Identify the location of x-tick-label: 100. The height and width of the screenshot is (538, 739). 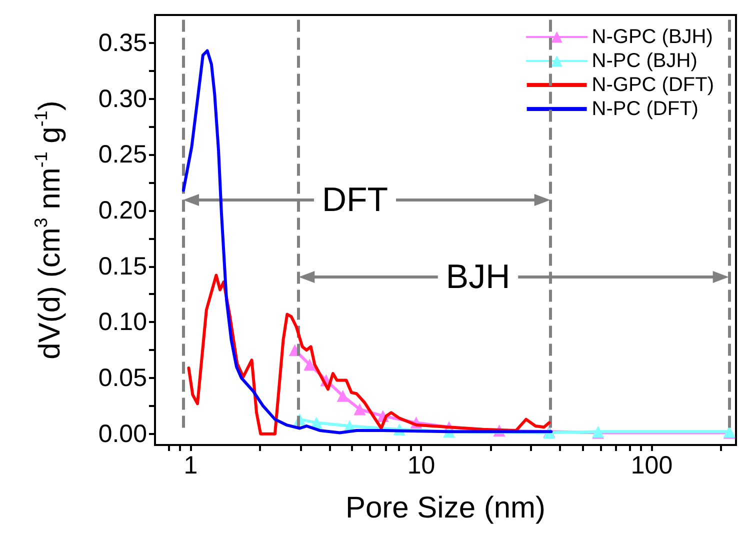
(651, 466).